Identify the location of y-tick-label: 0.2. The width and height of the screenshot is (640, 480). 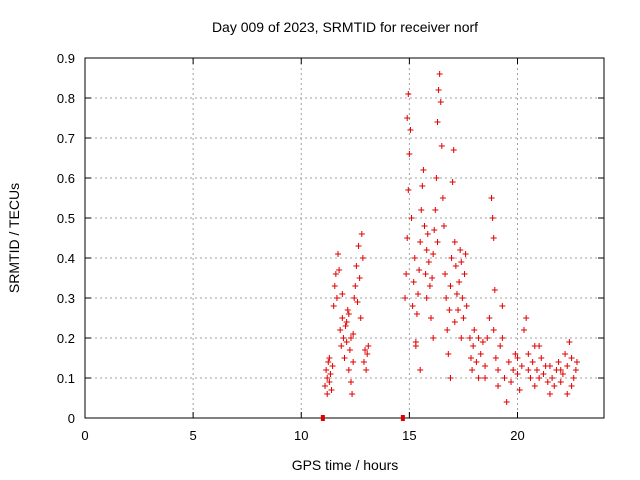
(66, 338).